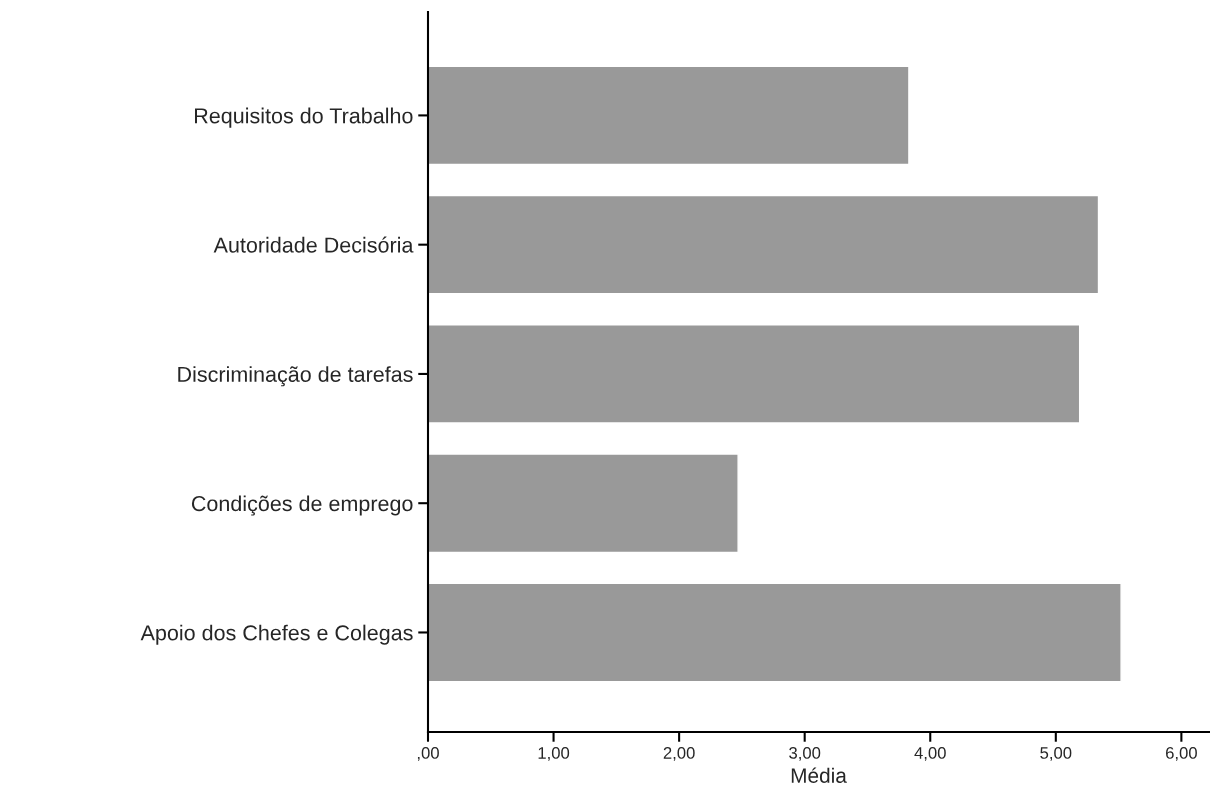 The width and height of the screenshot is (1210, 805). Describe the element at coordinates (313, 244) in the screenshot. I see `y-tick-label: Autoridade Decisória` at that location.